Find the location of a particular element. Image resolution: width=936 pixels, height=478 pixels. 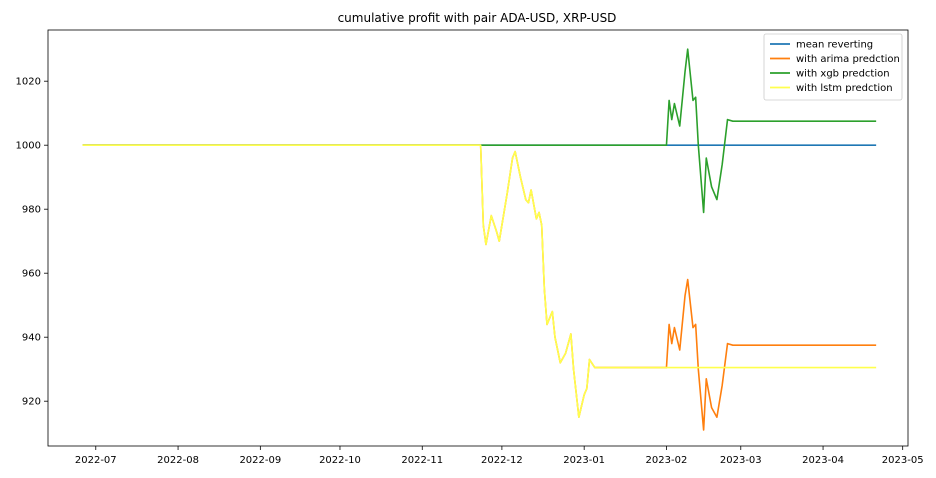

x-tick-label: 2023-04 is located at coordinates (823, 460).